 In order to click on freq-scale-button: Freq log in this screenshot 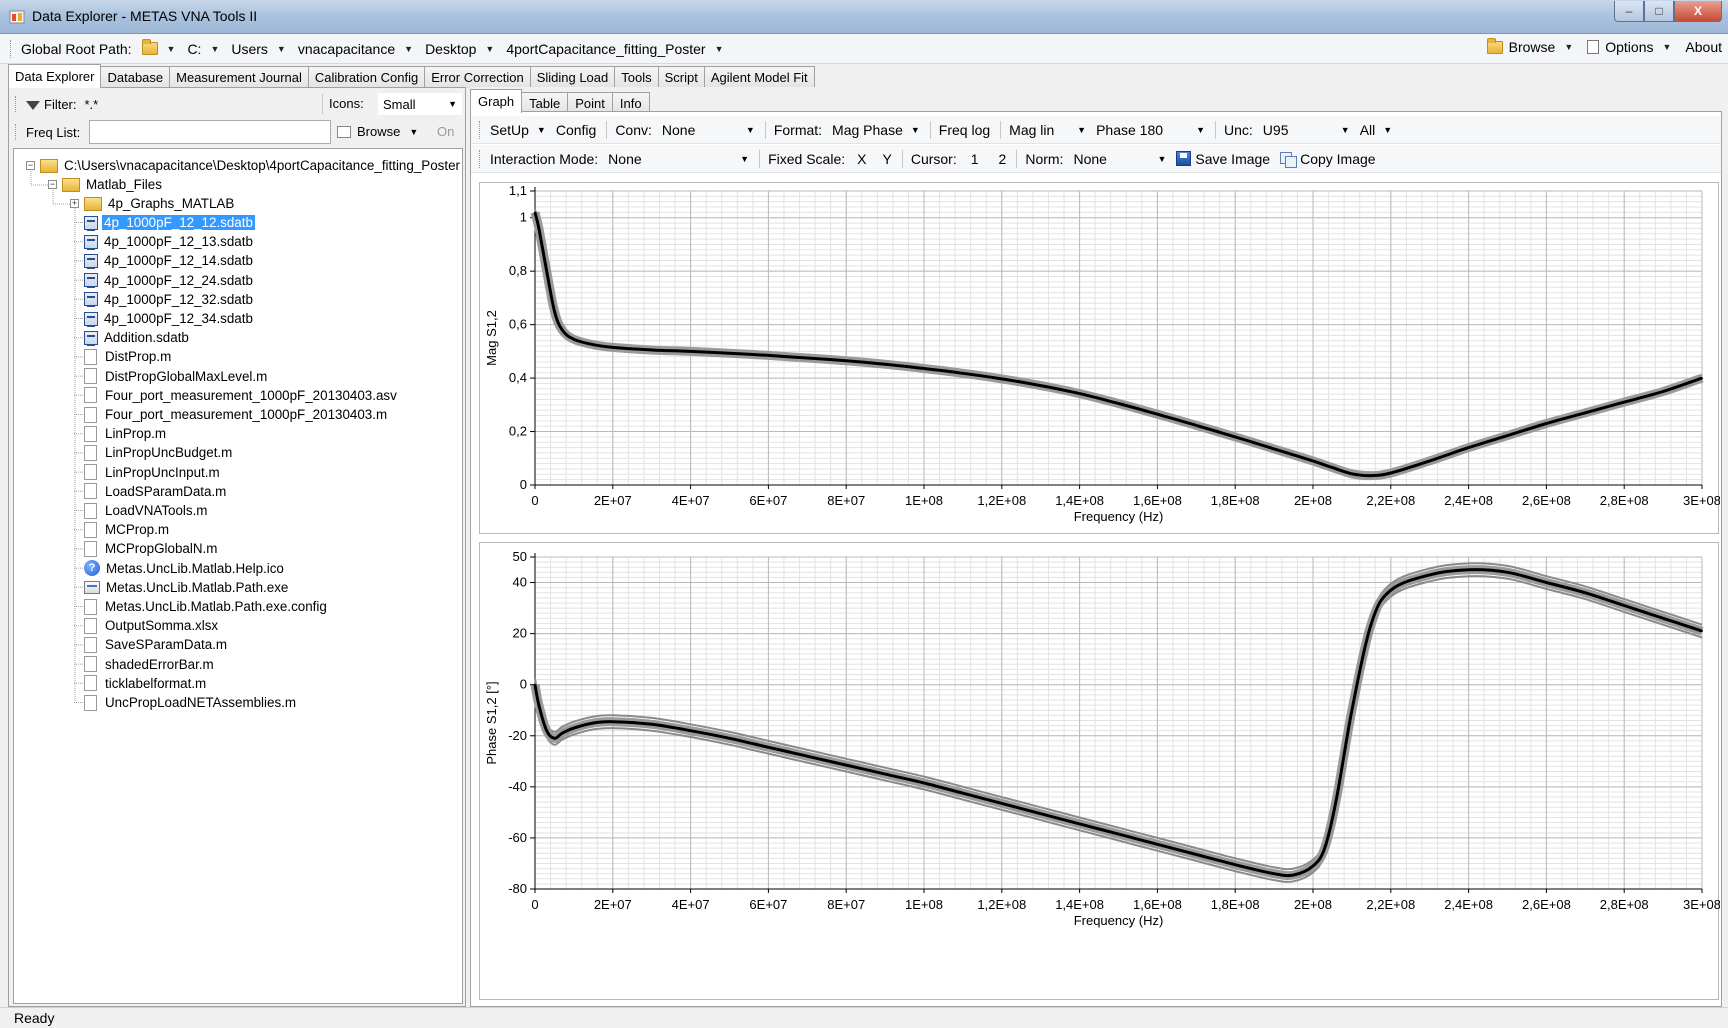, I will do `click(964, 129)`.